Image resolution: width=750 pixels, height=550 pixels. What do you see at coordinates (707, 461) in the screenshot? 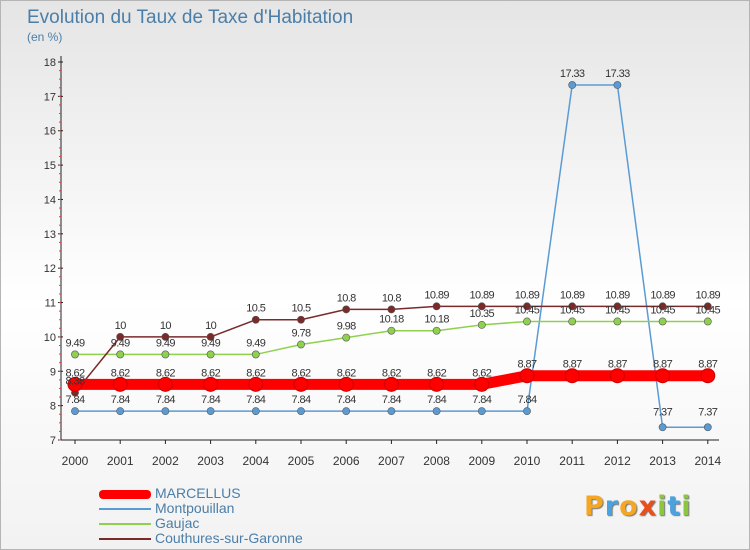
I see `x-tick-label: 2014` at bounding box center [707, 461].